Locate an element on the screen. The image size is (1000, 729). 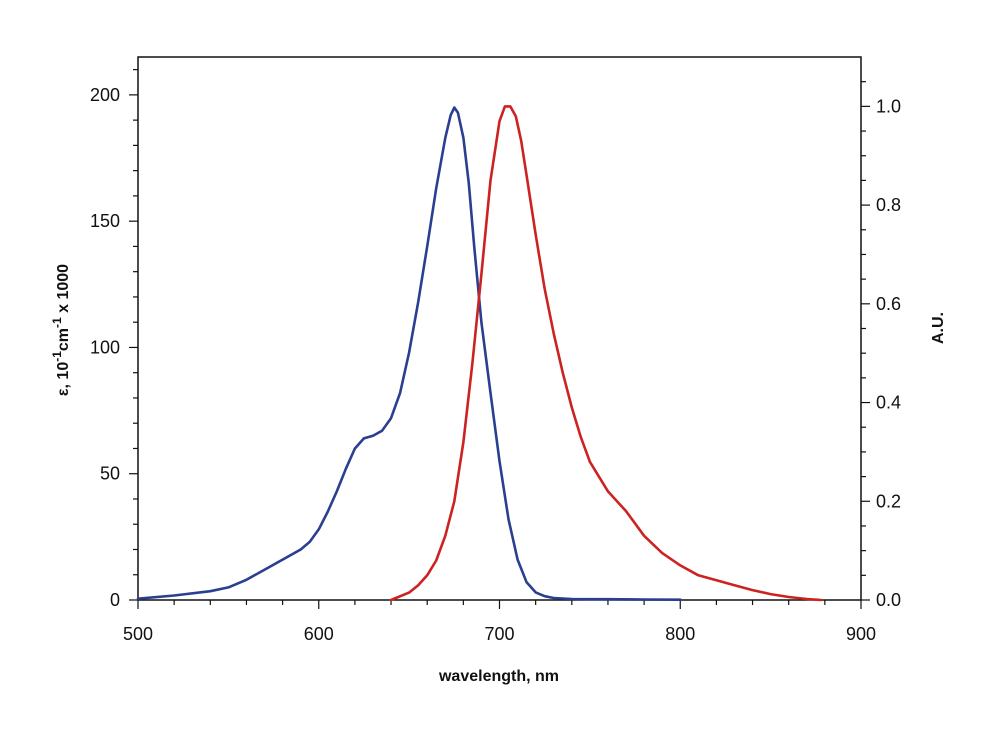
x-tick-label: 600 is located at coordinates (319, 634).